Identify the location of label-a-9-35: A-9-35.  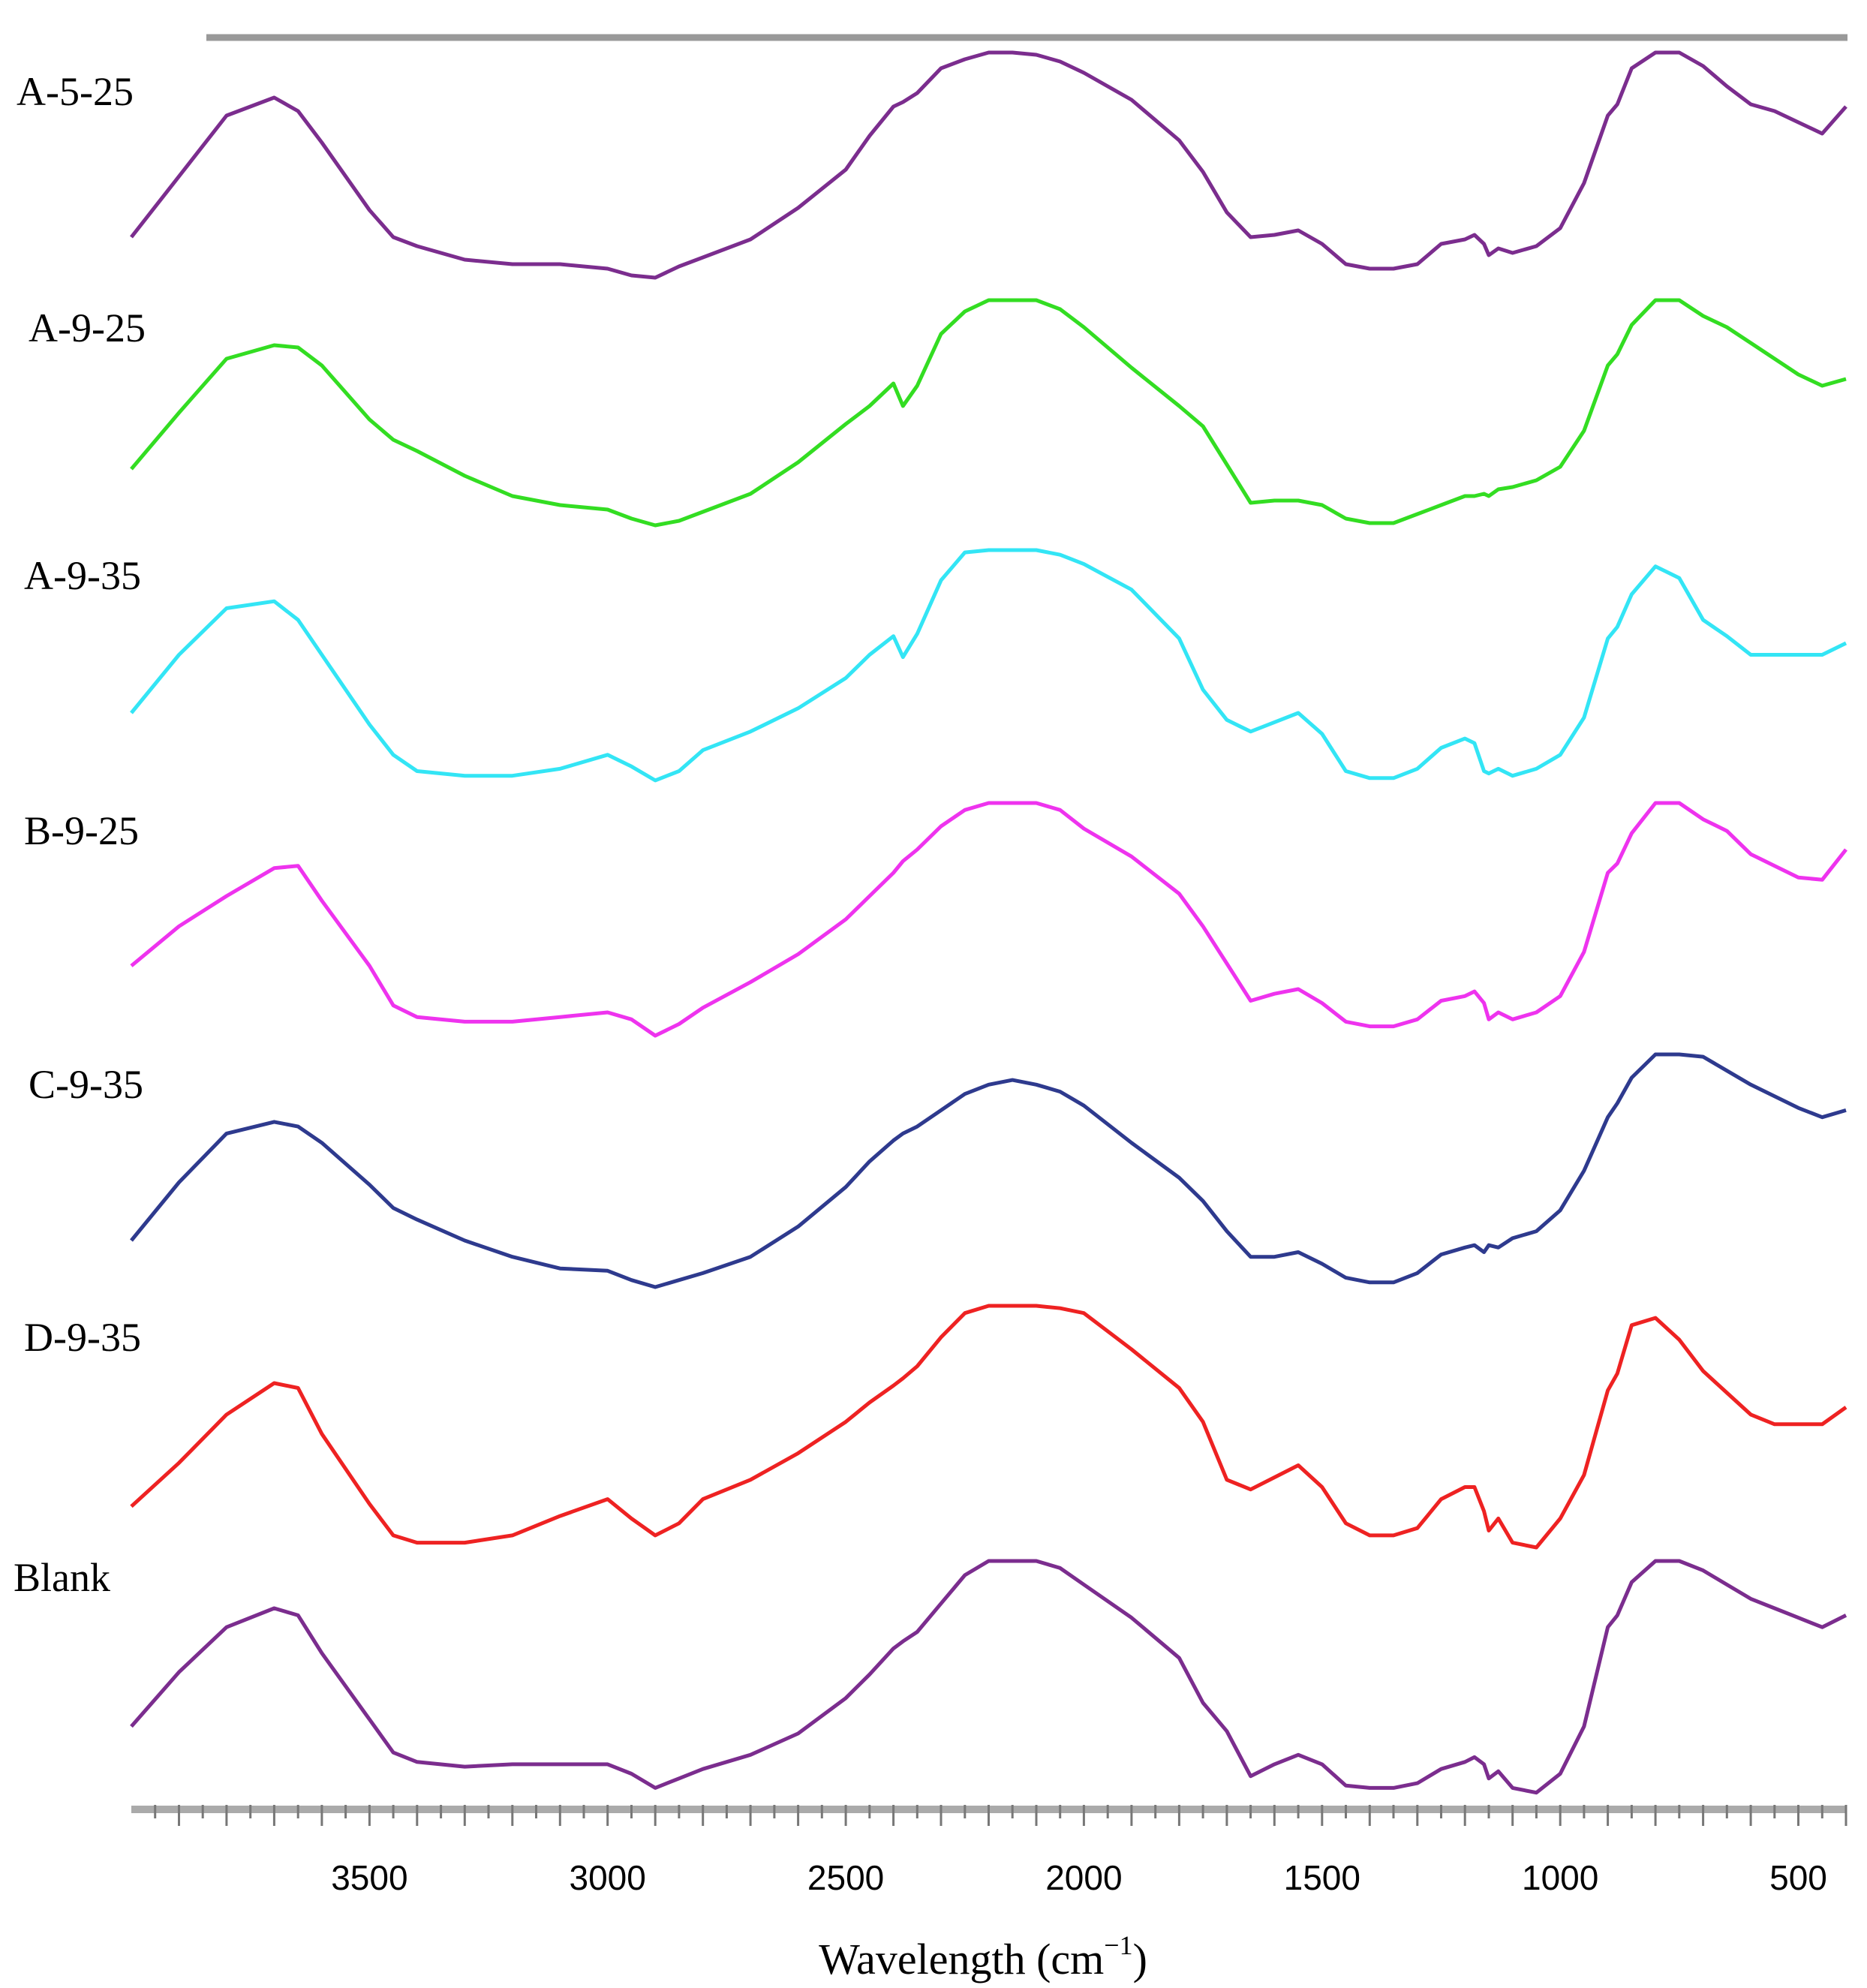
(82, 575).